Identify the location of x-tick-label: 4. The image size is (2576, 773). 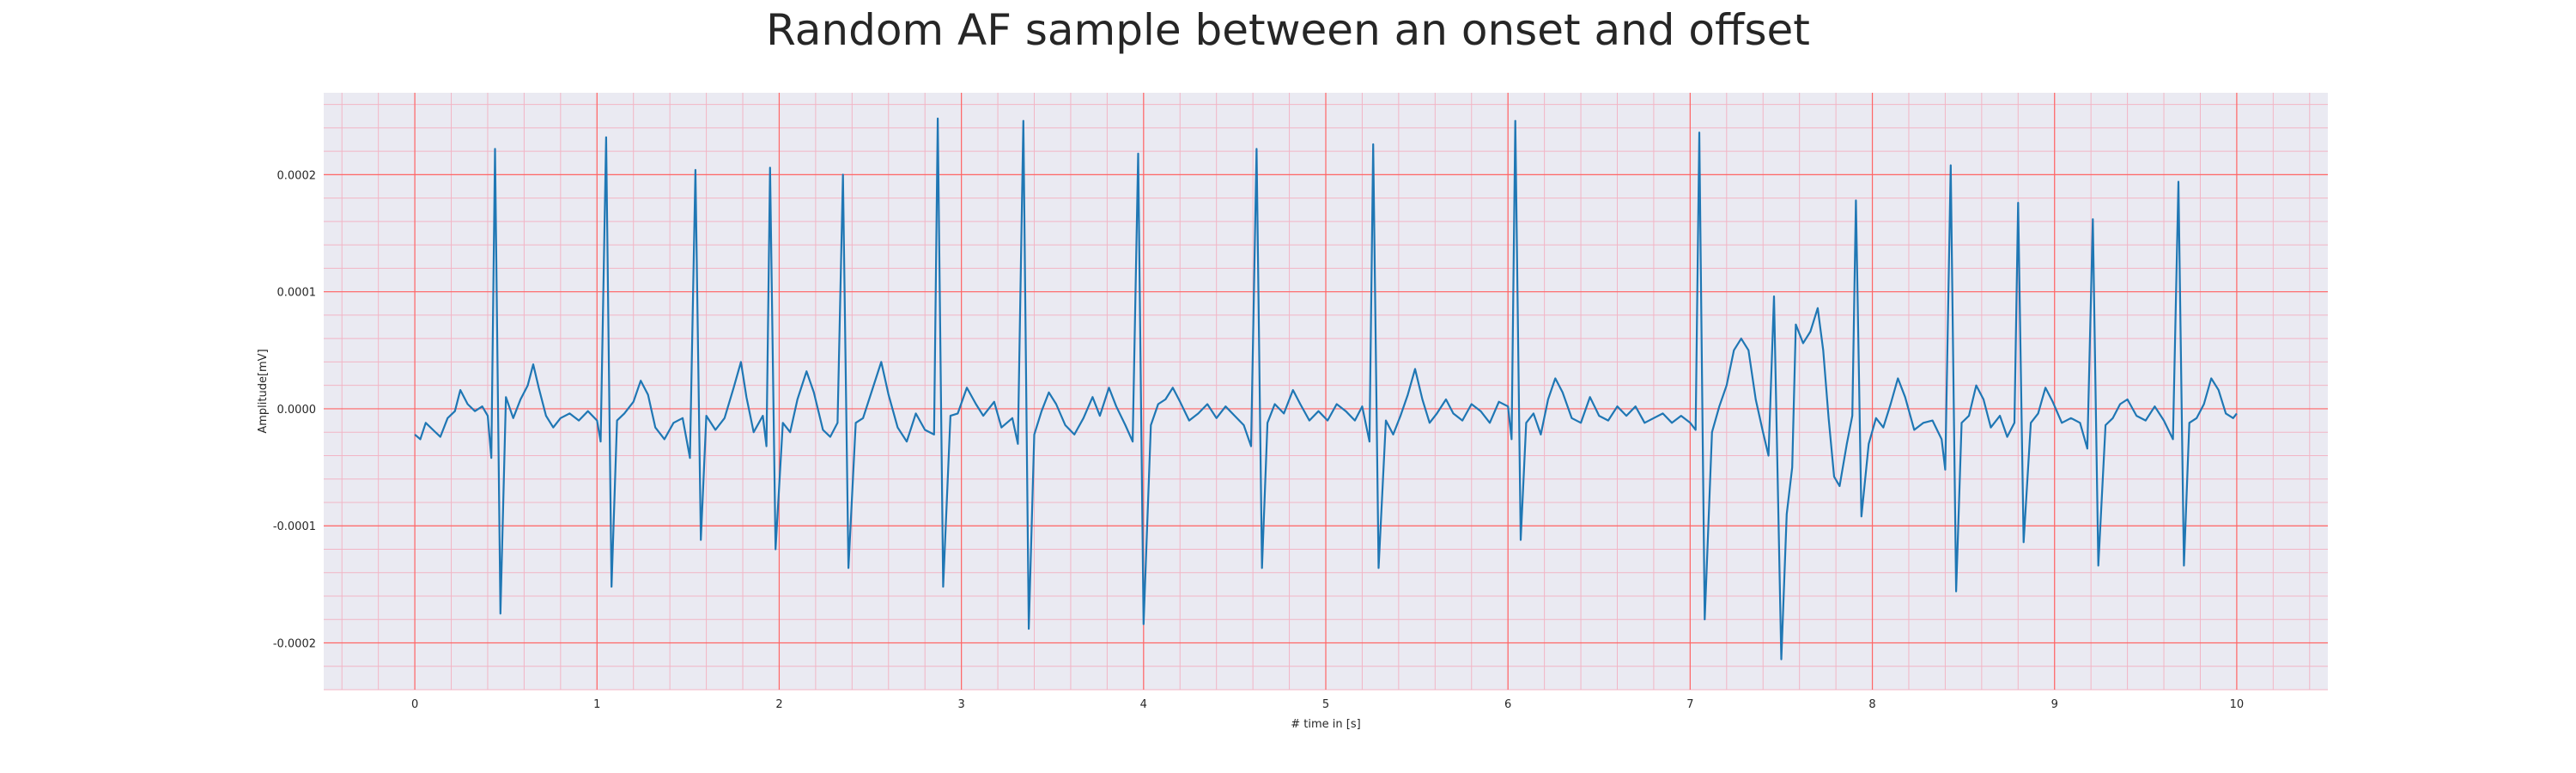
(1144, 704).